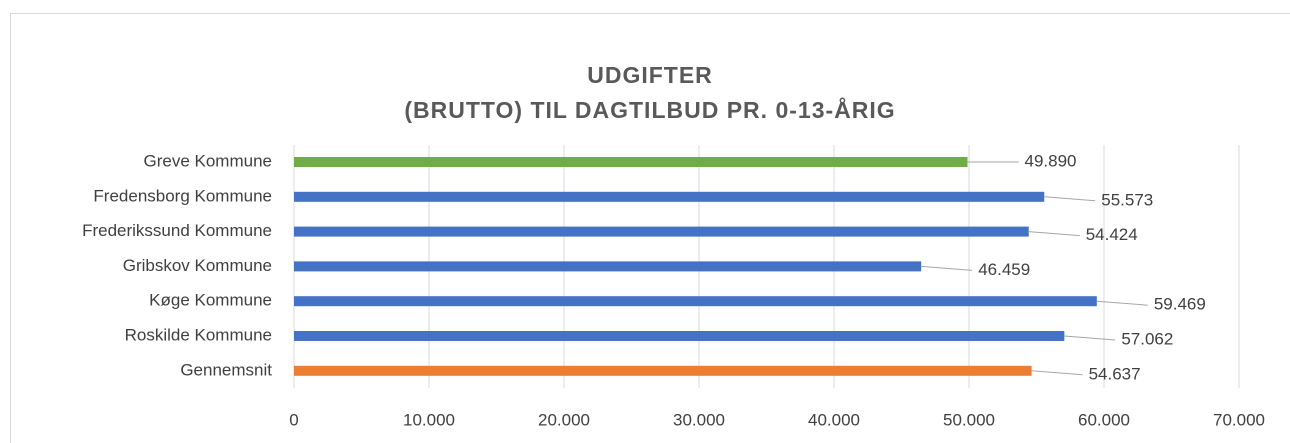 Image resolution: width=1290 pixels, height=443 pixels. What do you see at coordinates (1127, 199) in the screenshot?
I see `data-label: 55.573` at bounding box center [1127, 199].